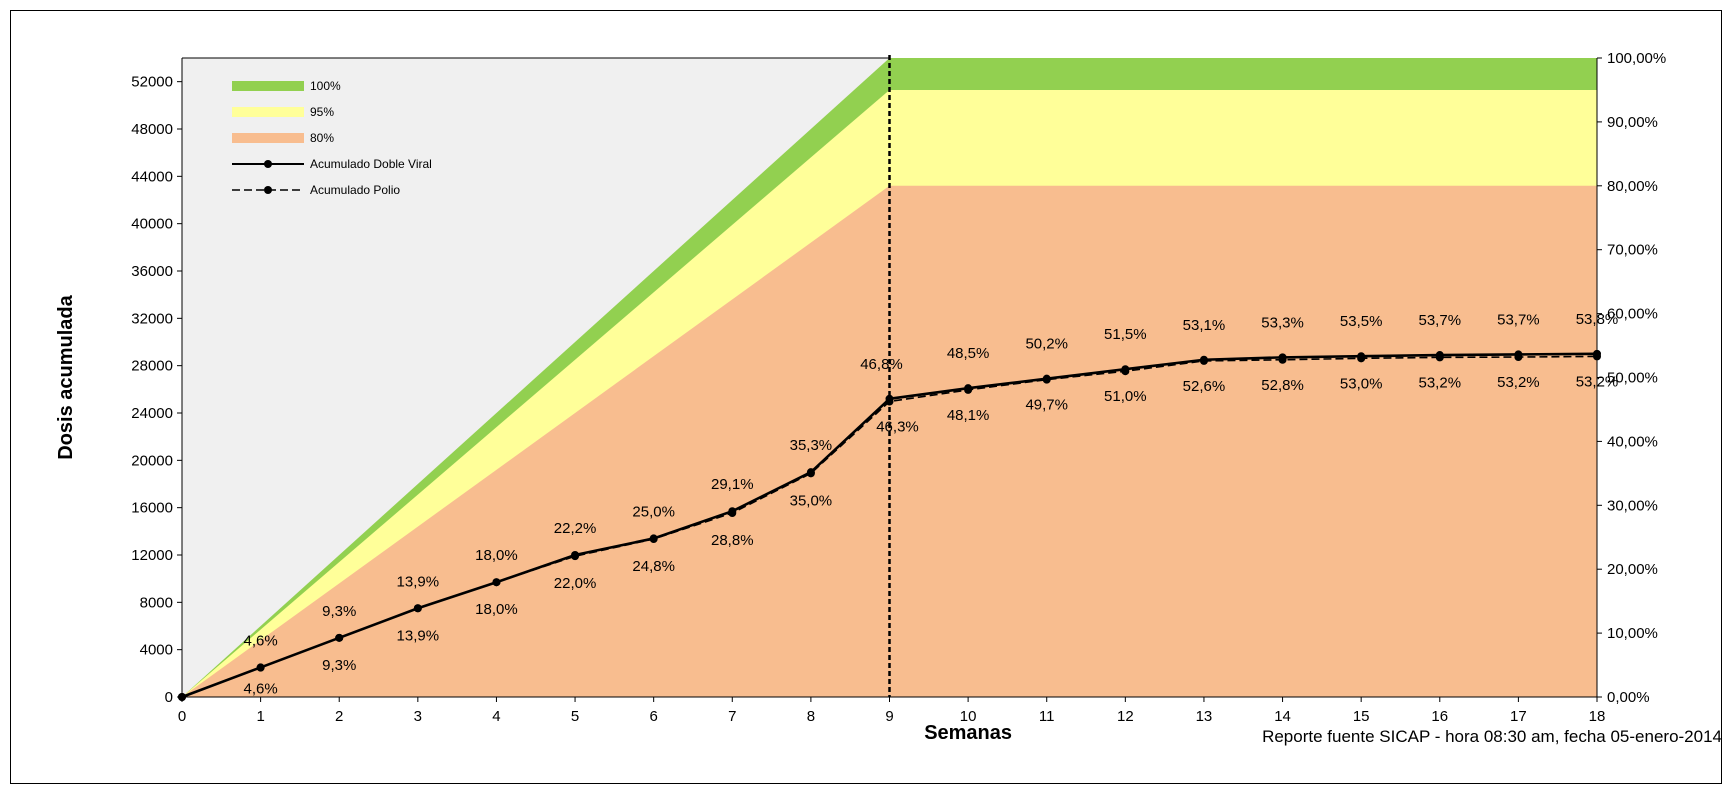  Describe the element at coordinates (339, 665) in the screenshot. I see `data-label-polio: 9,3%` at that location.